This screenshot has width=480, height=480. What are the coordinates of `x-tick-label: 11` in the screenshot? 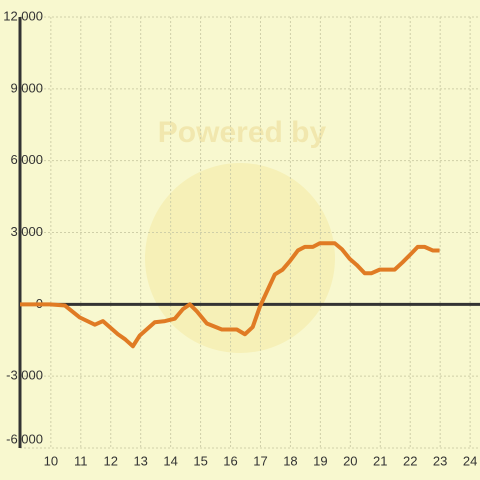 It's located at (81, 460).